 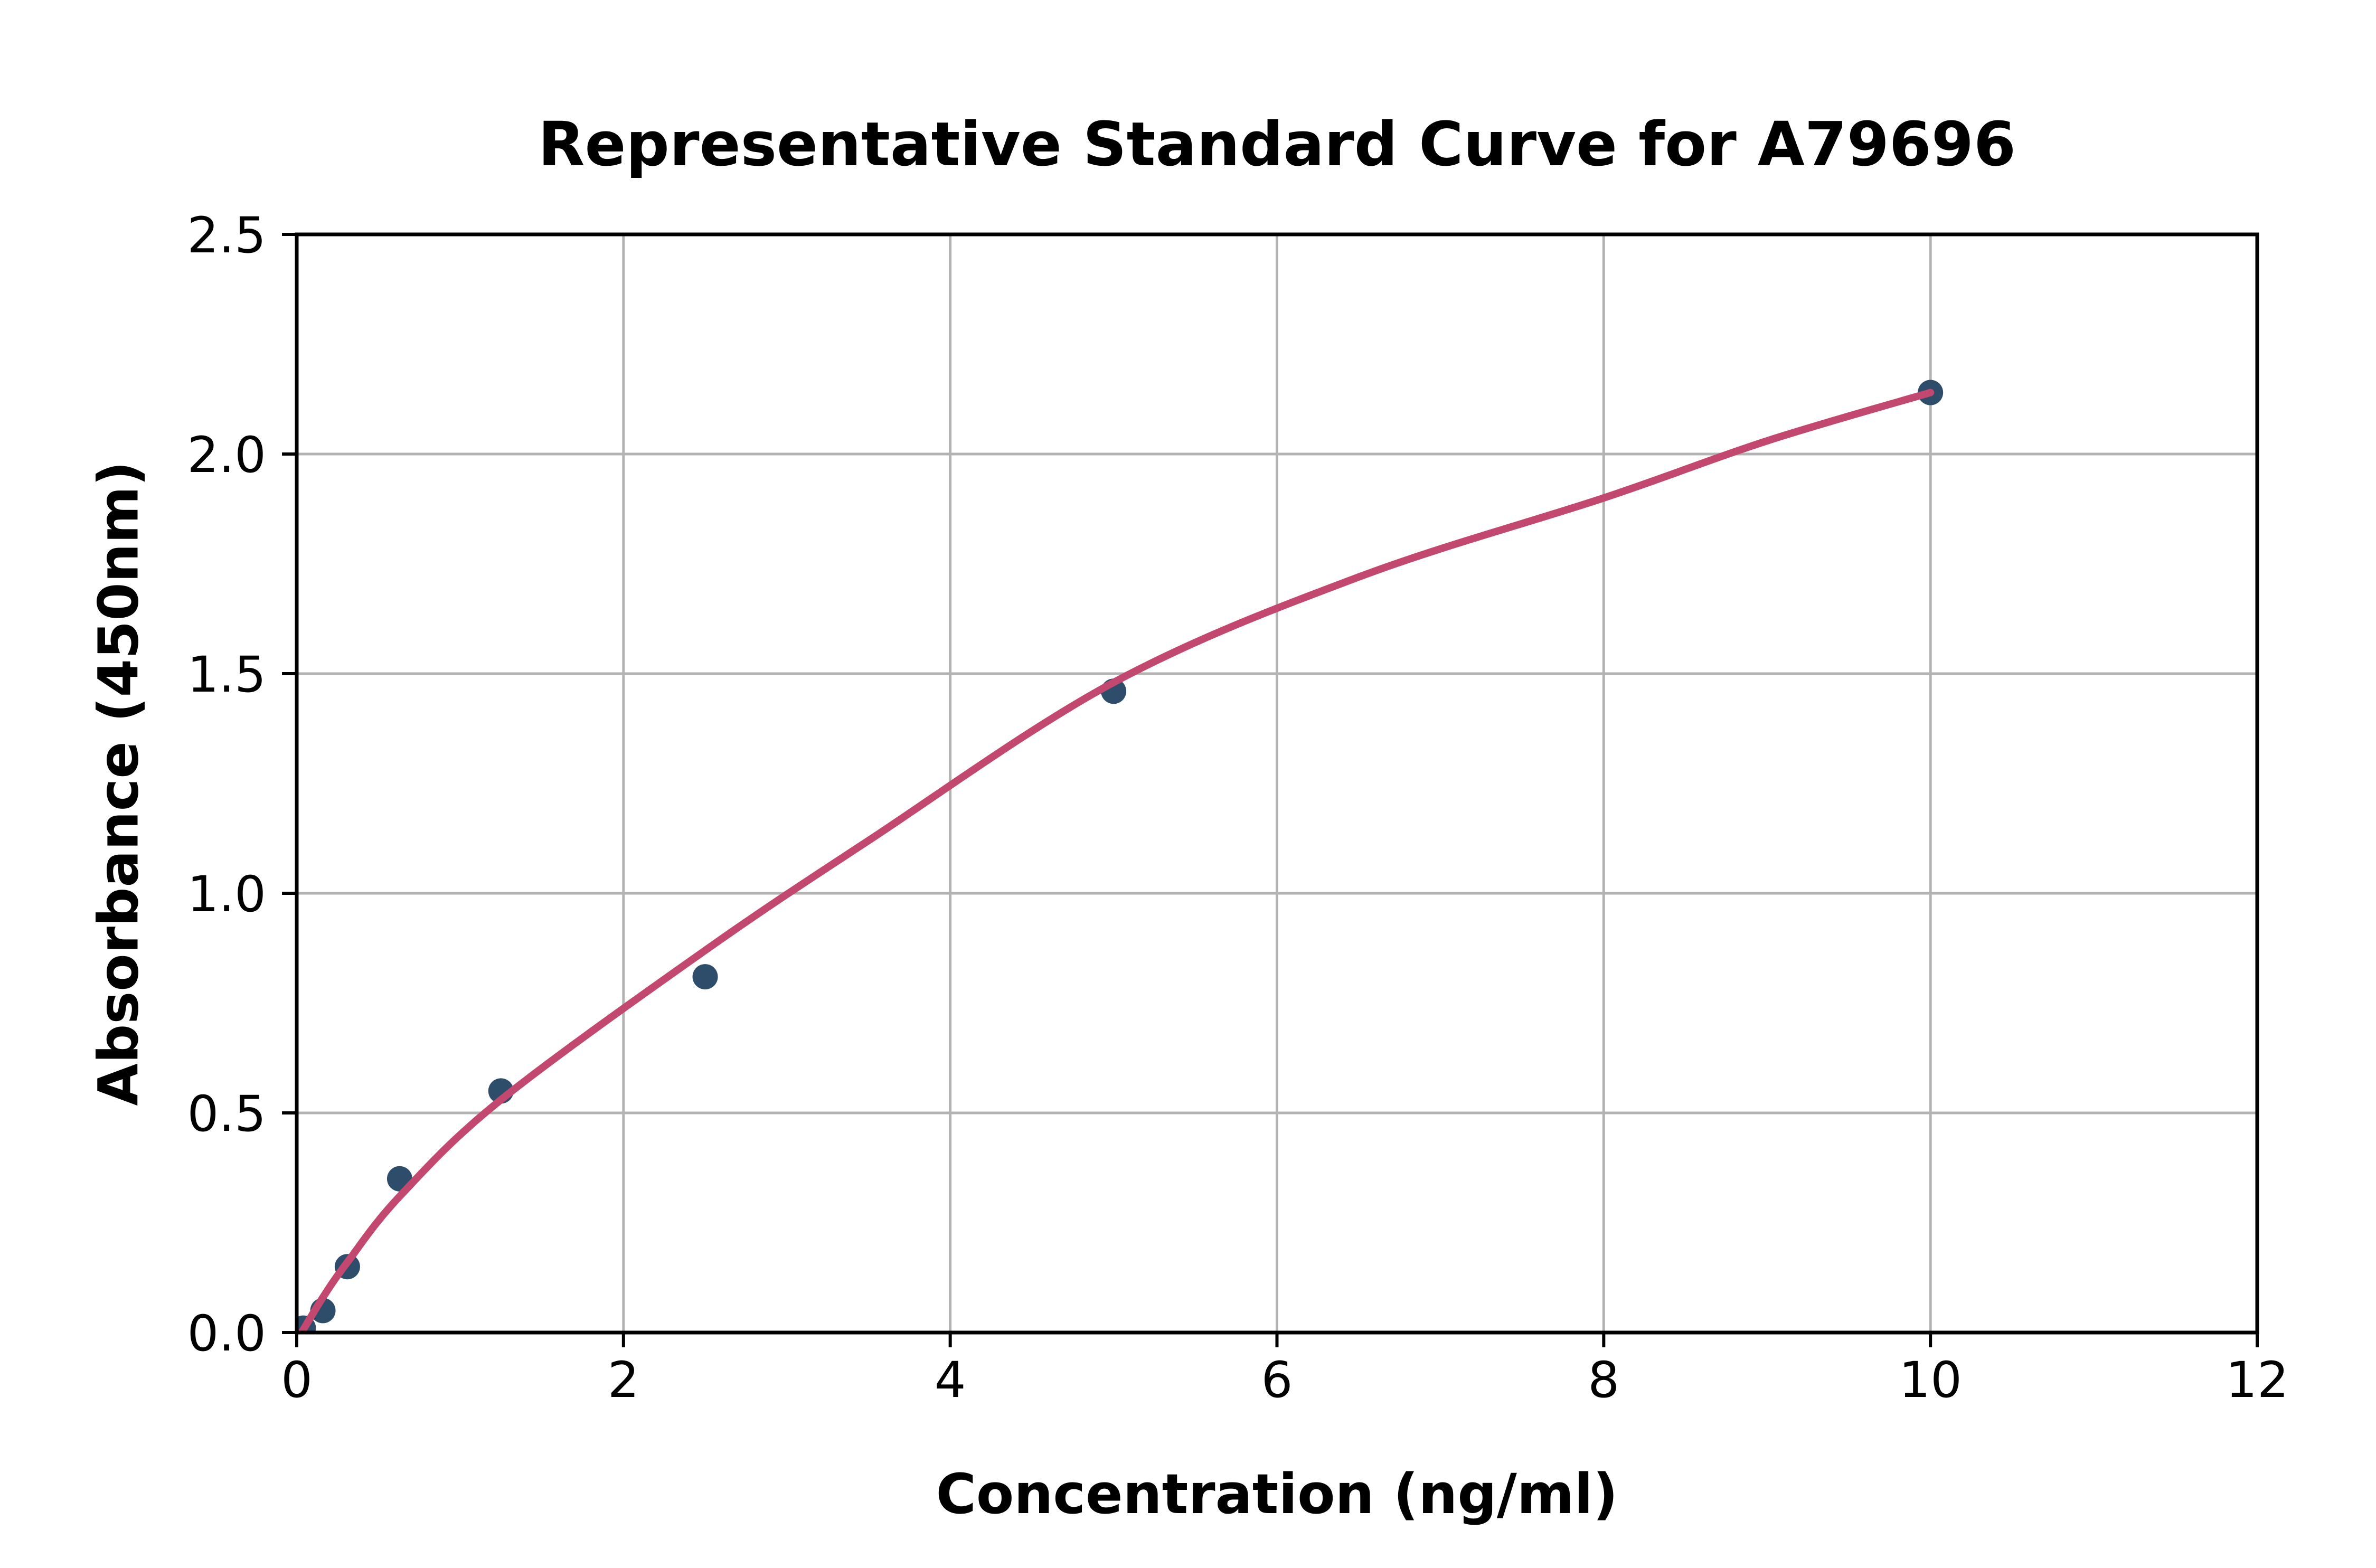 I want to click on data-point, so click(x=705, y=977).